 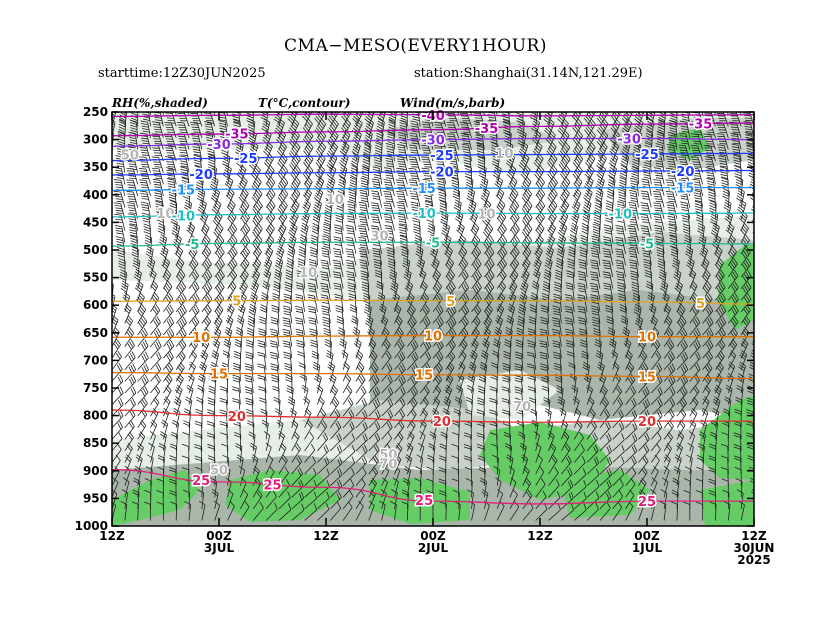 What do you see at coordinates (95, 112) in the screenshot?
I see `y-tick-label: 250` at bounding box center [95, 112].